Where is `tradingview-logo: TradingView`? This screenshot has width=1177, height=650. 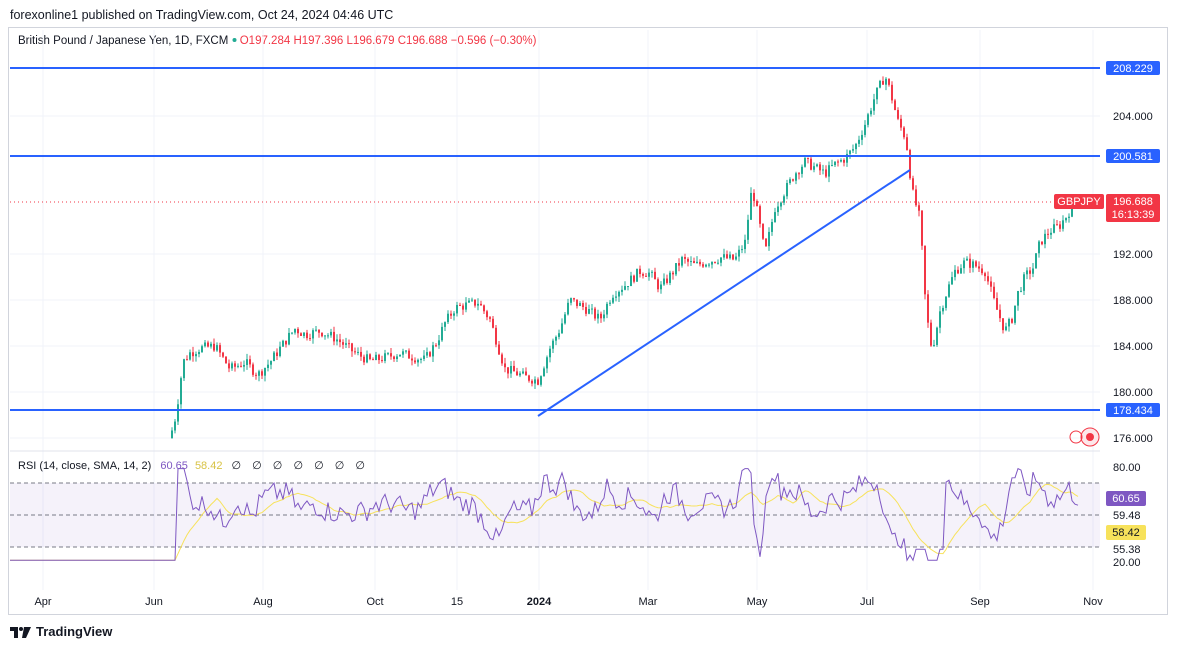
tradingview-logo: TradingView is located at coordinates (61, 631).